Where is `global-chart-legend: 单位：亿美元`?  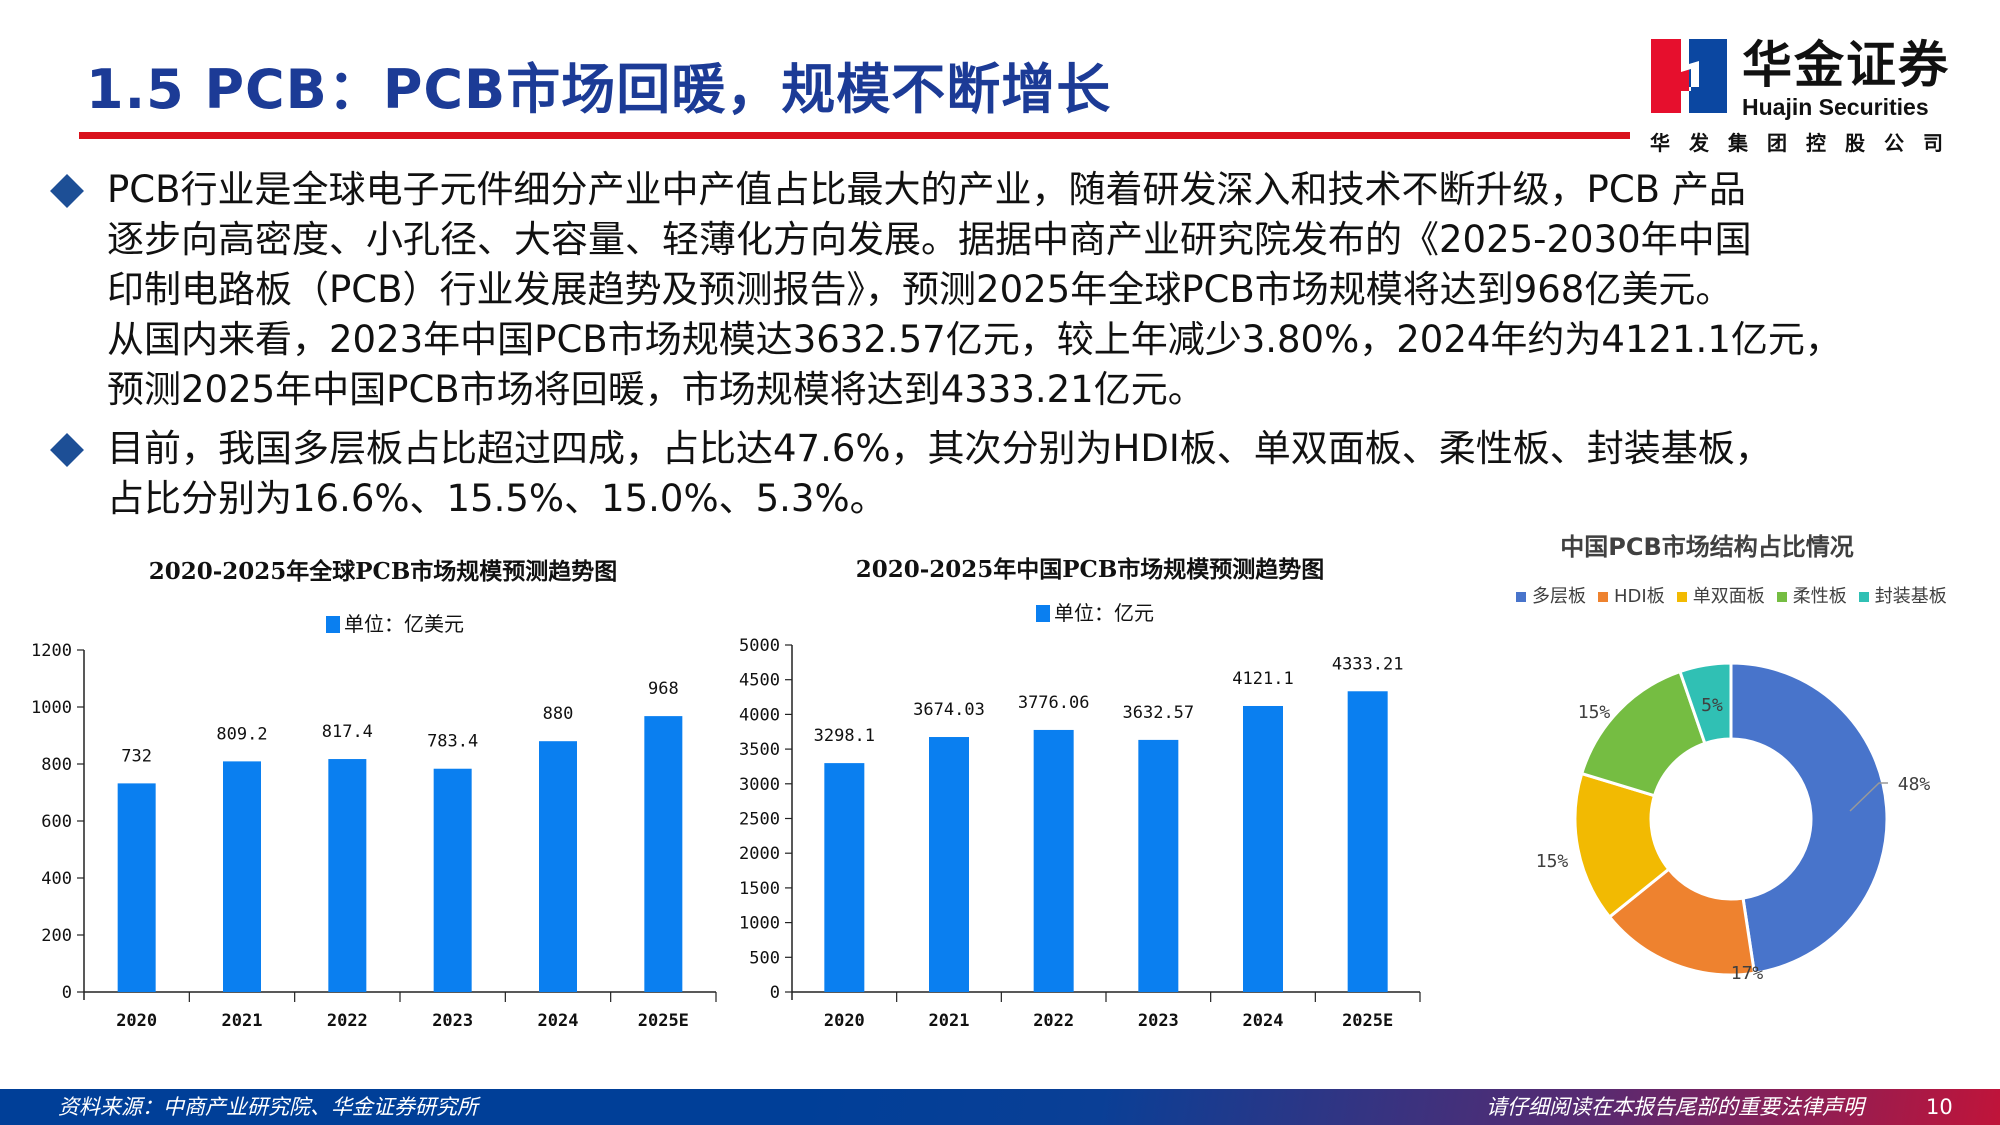 global-chart-legend: 单位：亿美元 is located at coordinates (395, 624).